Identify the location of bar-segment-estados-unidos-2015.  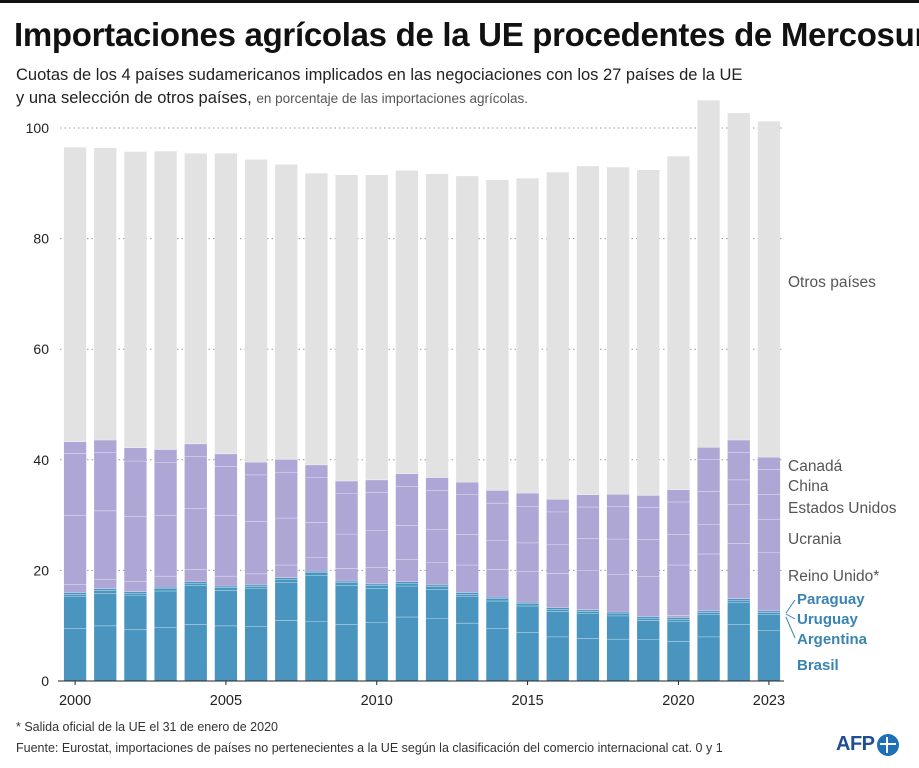
(527, 557).